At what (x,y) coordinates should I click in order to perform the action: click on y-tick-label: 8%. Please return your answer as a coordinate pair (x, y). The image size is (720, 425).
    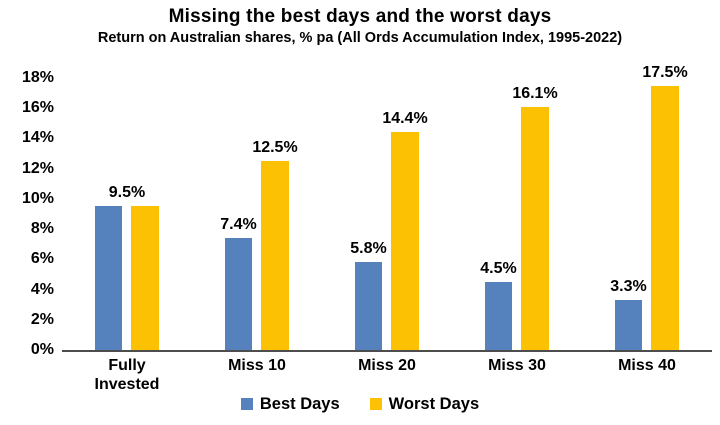
    Looking at the image, I should click on (42, 229).